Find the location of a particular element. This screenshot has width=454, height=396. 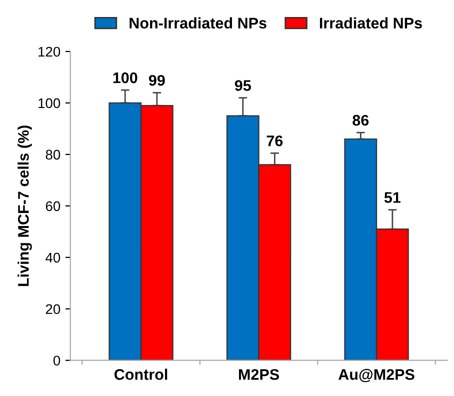

y-tick-label: 60 is located at coordinates (53, 206).